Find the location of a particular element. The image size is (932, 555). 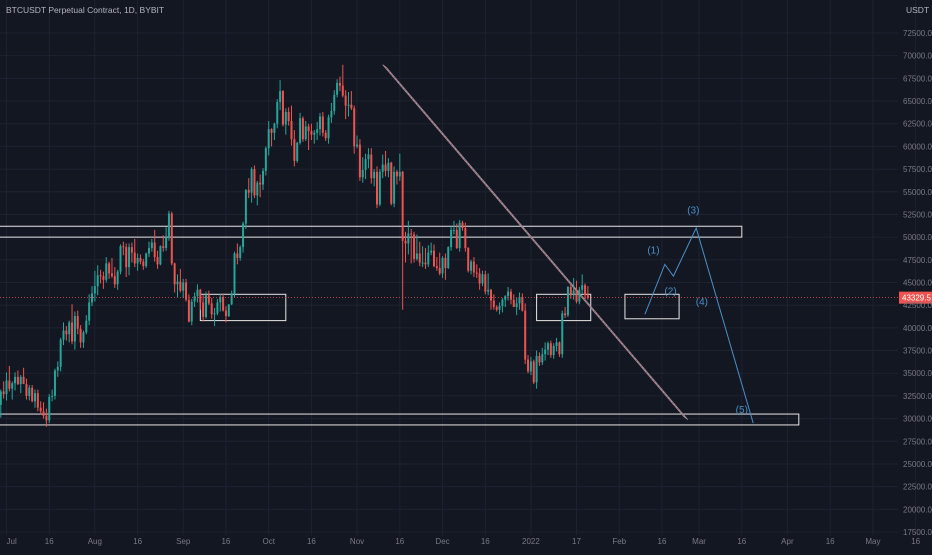

currency-label: USDT is located at coordinates (917, 10).